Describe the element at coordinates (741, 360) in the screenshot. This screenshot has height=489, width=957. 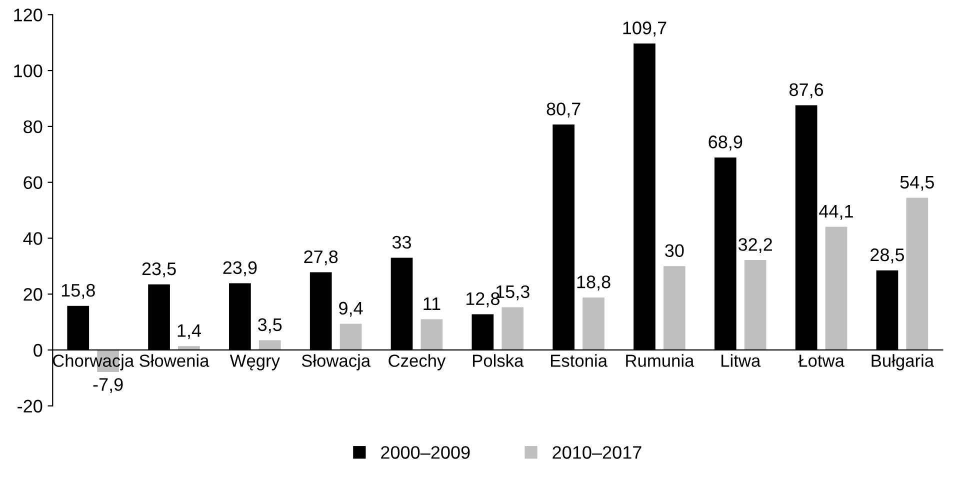
I see `x-tick-label: Litwa` at that location.